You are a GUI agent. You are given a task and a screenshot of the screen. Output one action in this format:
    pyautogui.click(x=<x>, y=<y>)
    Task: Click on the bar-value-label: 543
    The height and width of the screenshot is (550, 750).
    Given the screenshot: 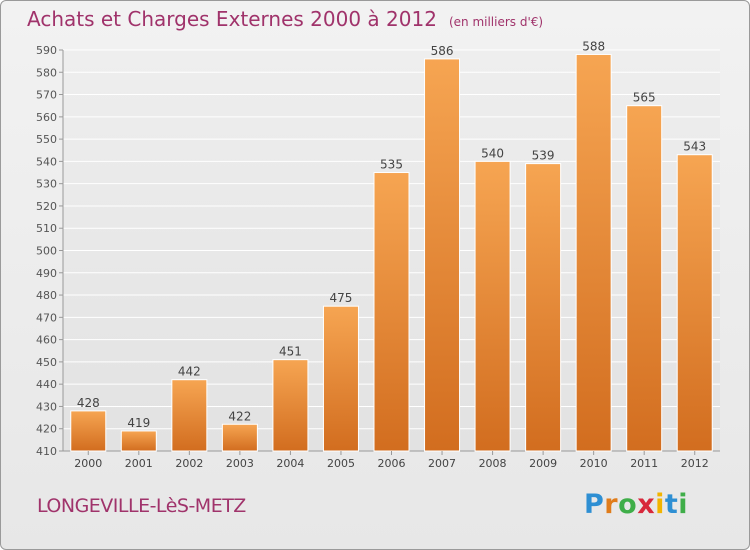 What is the action you would take?
    pyautogui.click(x=694, y=147)
    